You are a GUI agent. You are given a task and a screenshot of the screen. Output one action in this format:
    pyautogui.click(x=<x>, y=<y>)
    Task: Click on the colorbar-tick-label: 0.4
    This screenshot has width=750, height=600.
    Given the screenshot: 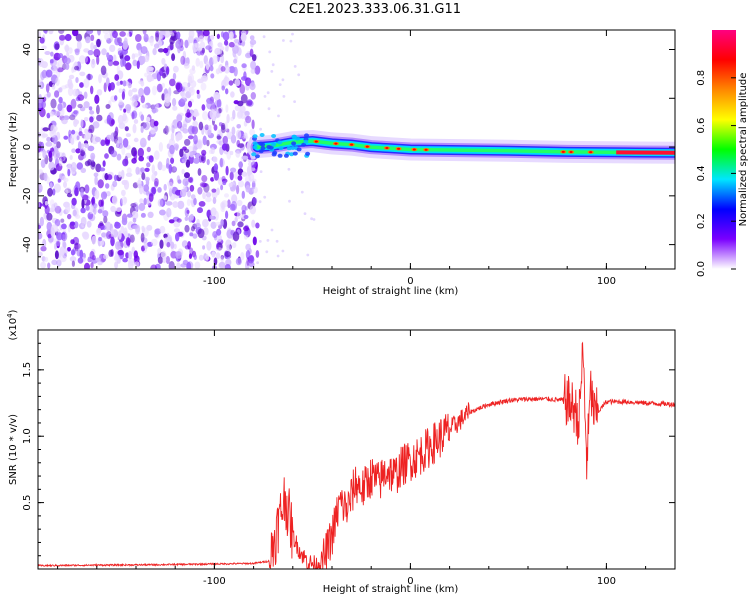 What is the action you would take?
    pyautogui.click(x=701, y=173)
    